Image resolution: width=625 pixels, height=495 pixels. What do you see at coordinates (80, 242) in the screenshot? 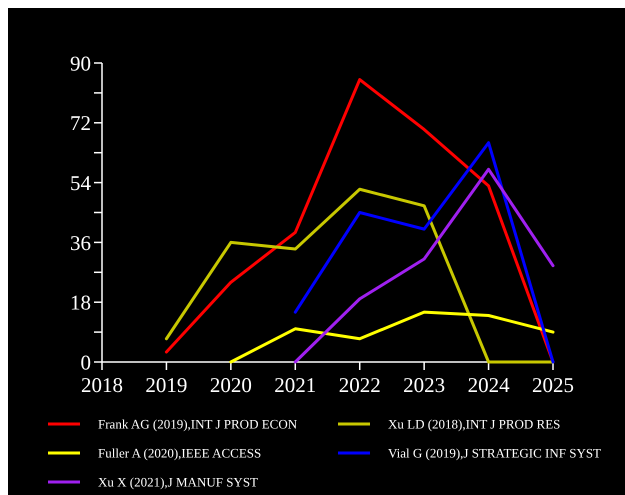
I see `y-tick-label: 36` at bounding box center [80, 242].